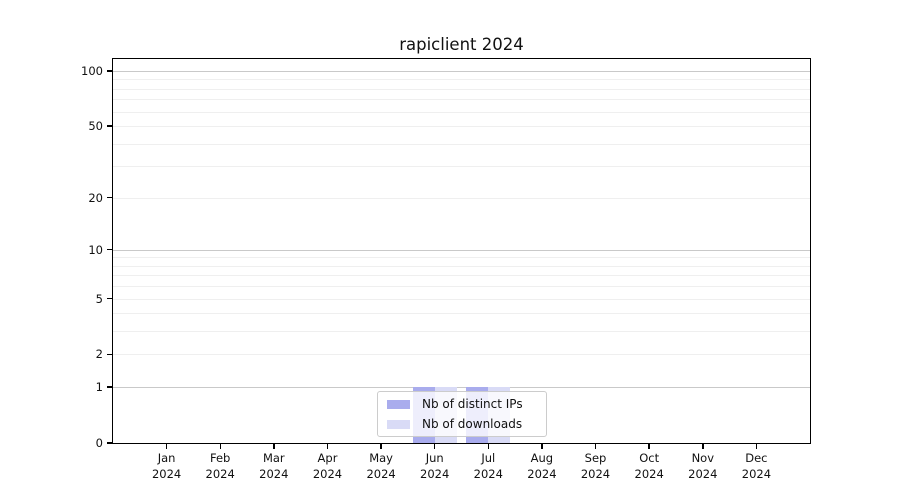 This screenshot has height=500, width=900. I want to click on x-tick-label: Aug 2024, so click(542, 466).